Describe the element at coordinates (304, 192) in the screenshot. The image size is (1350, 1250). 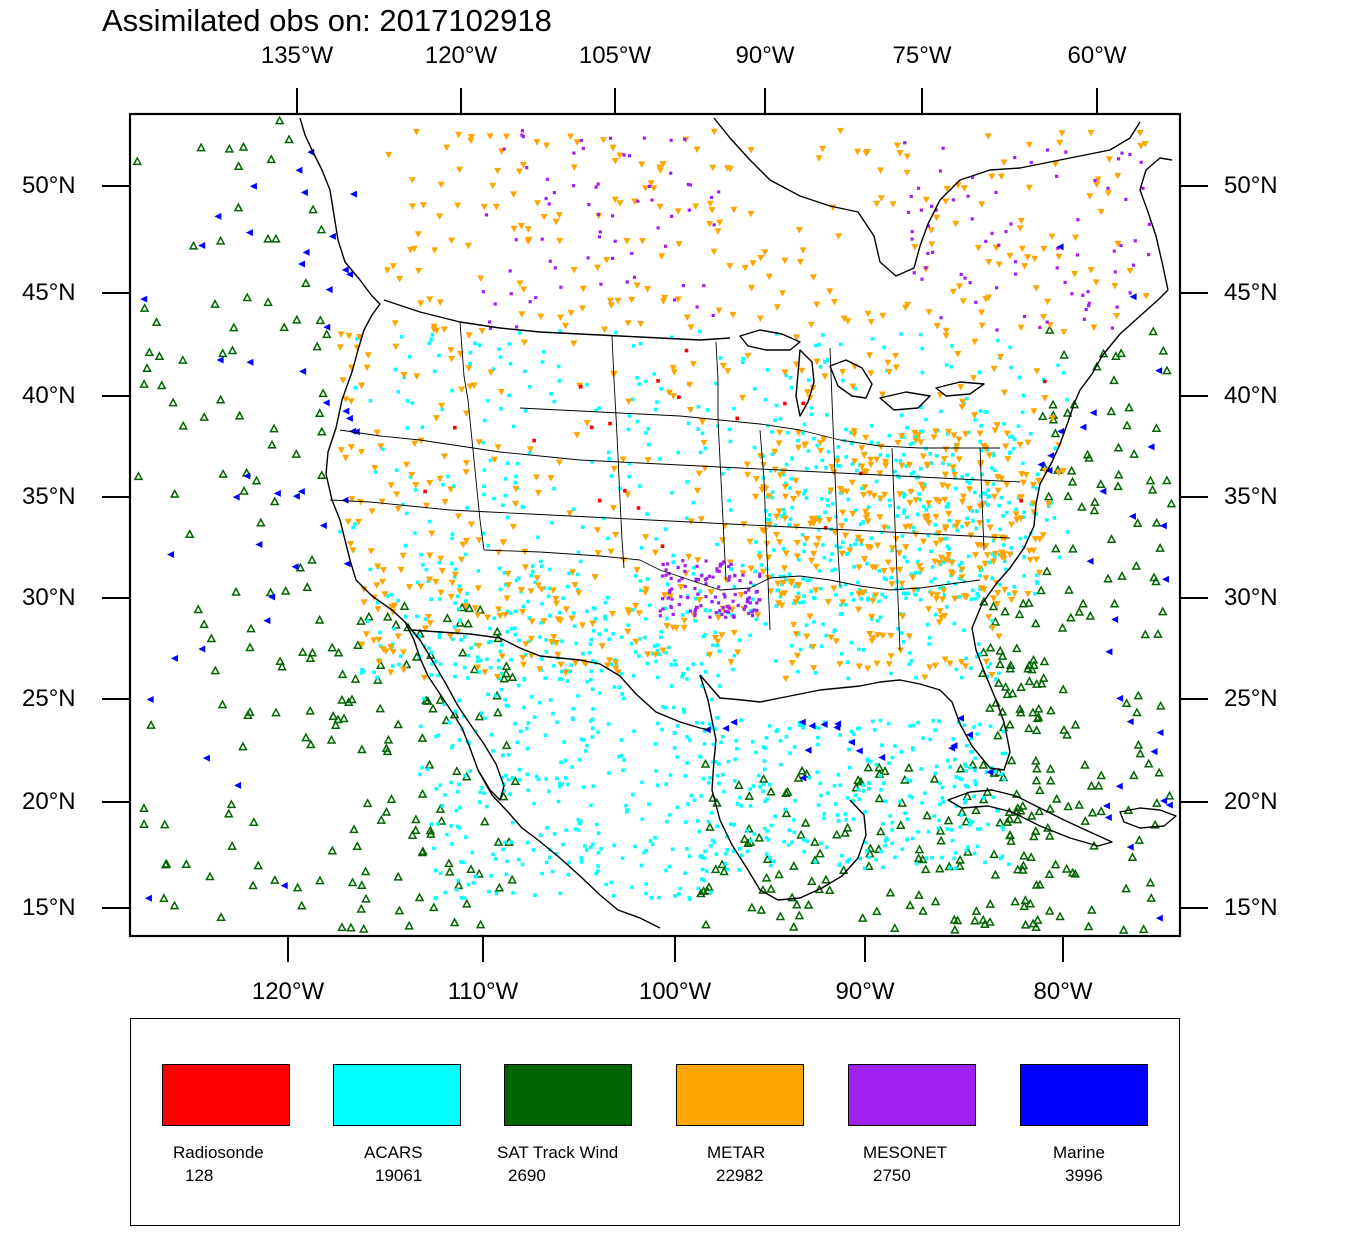
I see `marine-marker` at that location.